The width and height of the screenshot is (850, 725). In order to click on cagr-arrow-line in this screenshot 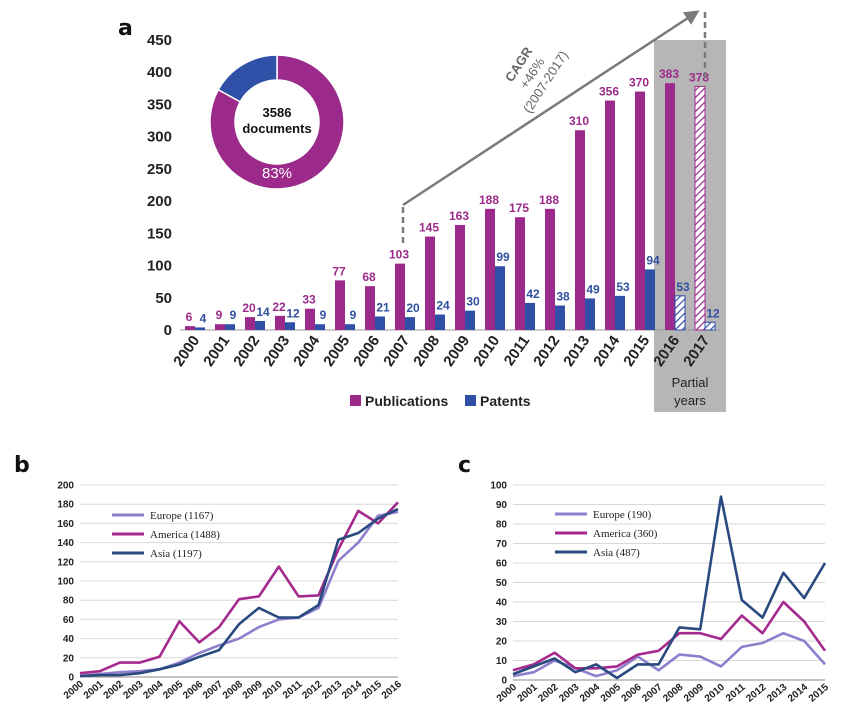, I will do `click(551, 108)`.